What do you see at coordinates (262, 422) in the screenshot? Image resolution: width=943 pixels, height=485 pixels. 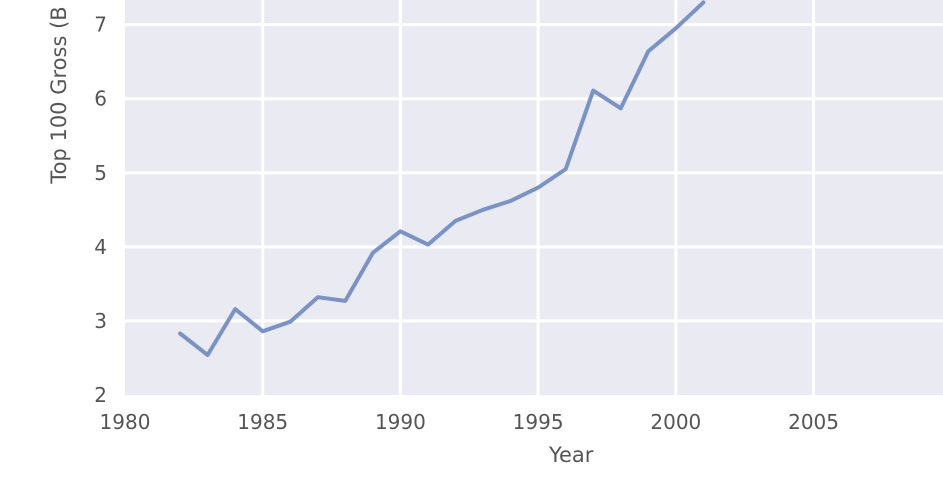 I see `x-tick-label: 1985` at bounding box center [262, 422].